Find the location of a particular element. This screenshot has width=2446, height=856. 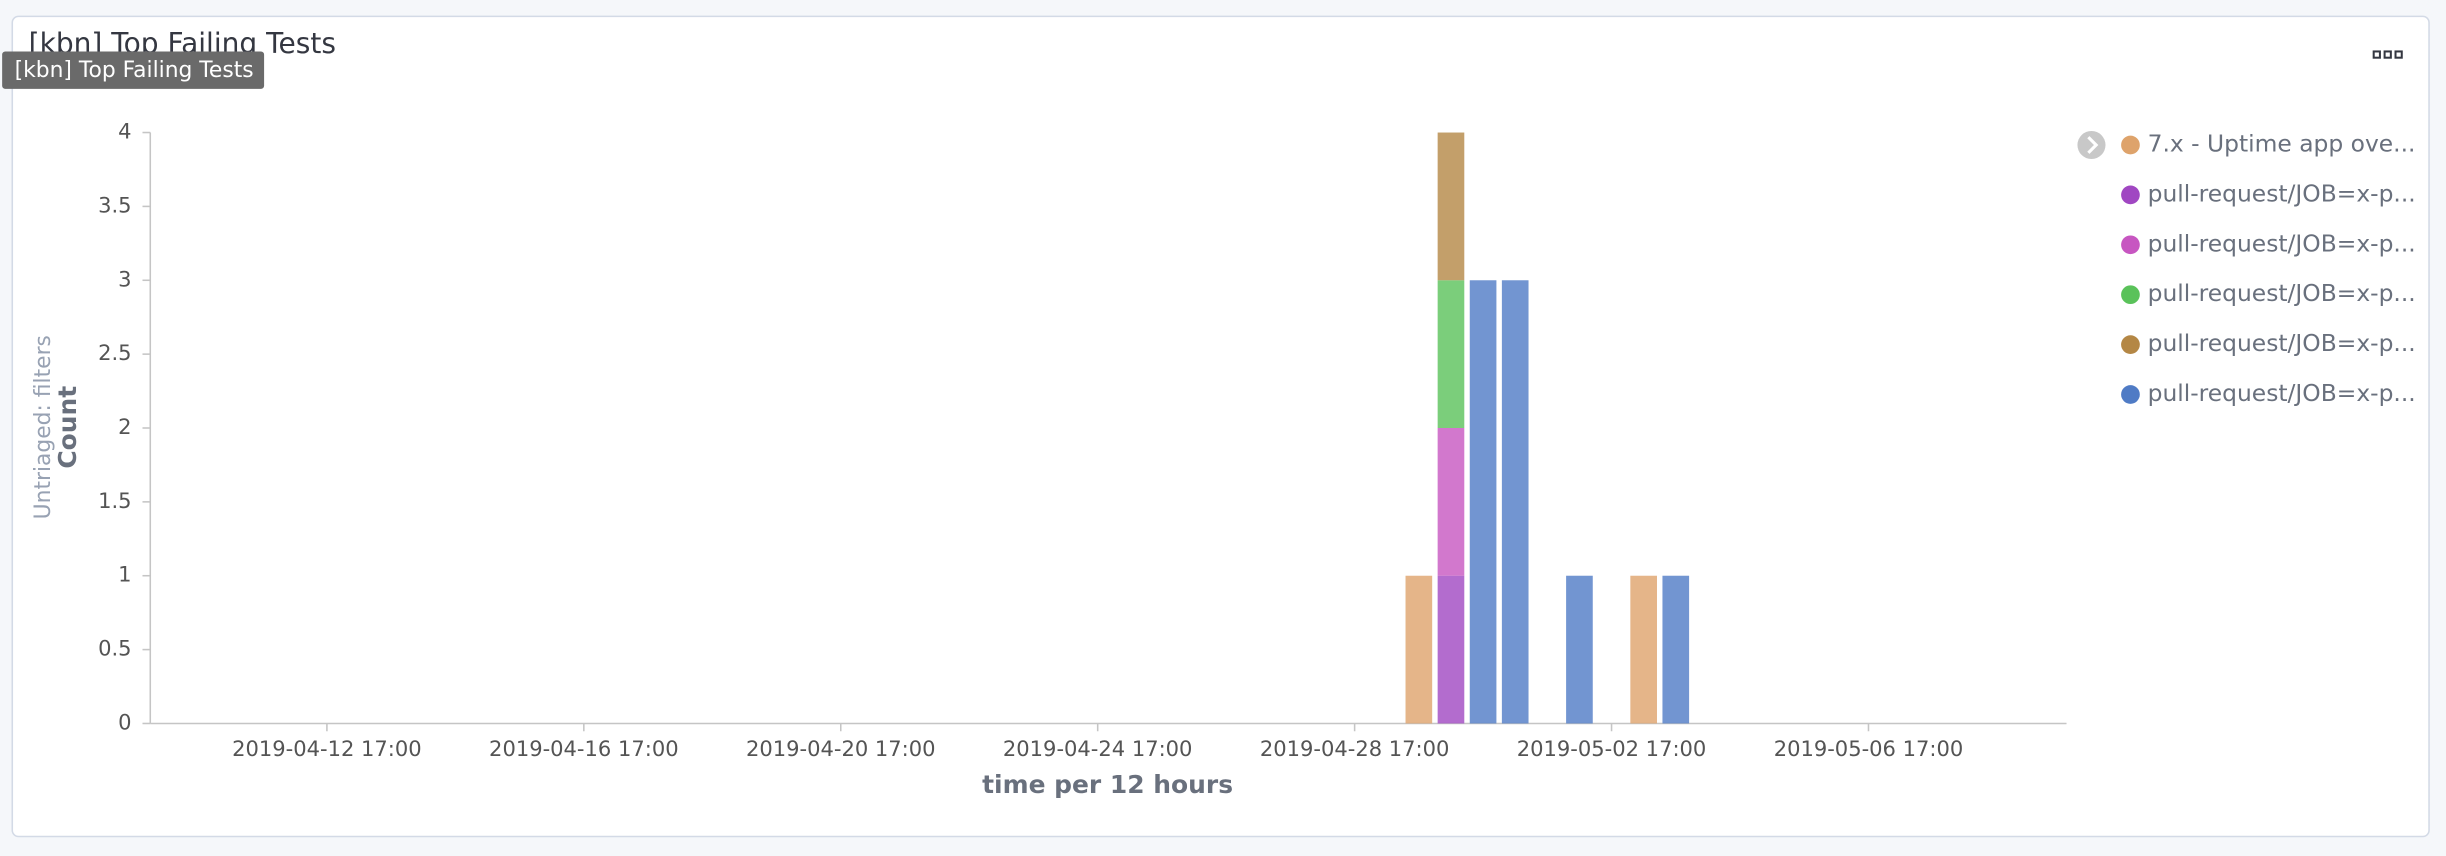

y-tick-label: 4 is located at coordinates (124, 131).